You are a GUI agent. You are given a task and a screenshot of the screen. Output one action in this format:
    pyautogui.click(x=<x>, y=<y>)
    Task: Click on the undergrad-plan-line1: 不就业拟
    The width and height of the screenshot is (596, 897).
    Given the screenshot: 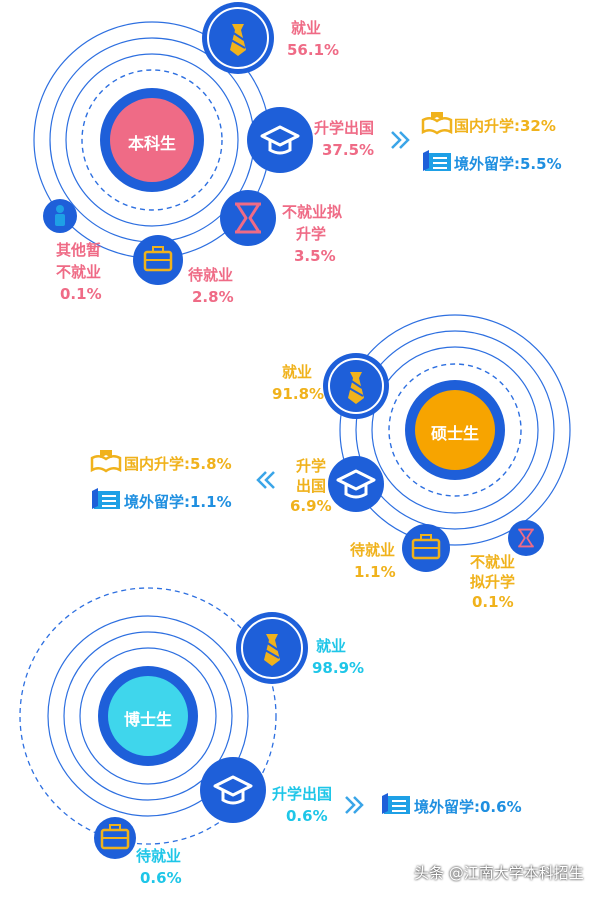 What is the action you would take?
    pyautogui.click(x=312, y=212)
    